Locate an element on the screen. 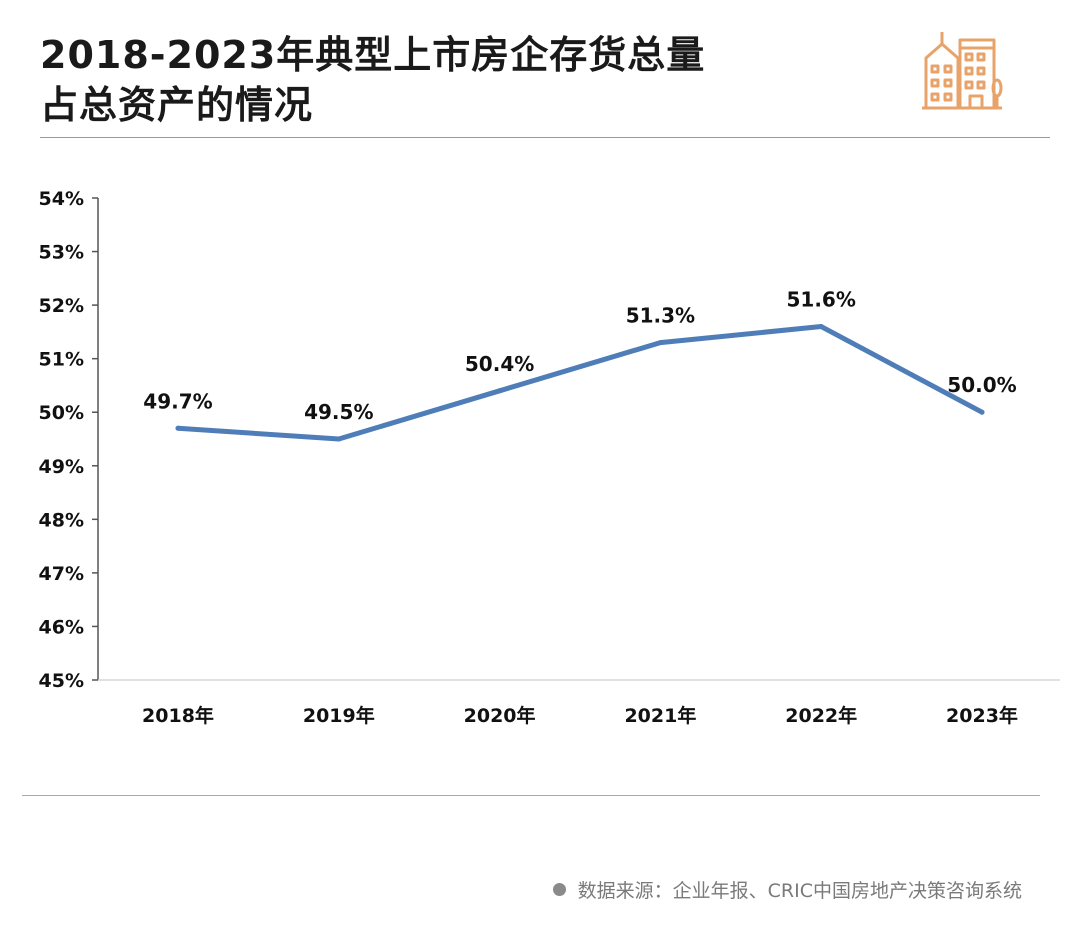 Image resolution: width=1080 pixels, height=945 pixels. x-tick-label: 2021年 is located at coordinates (660, 715).